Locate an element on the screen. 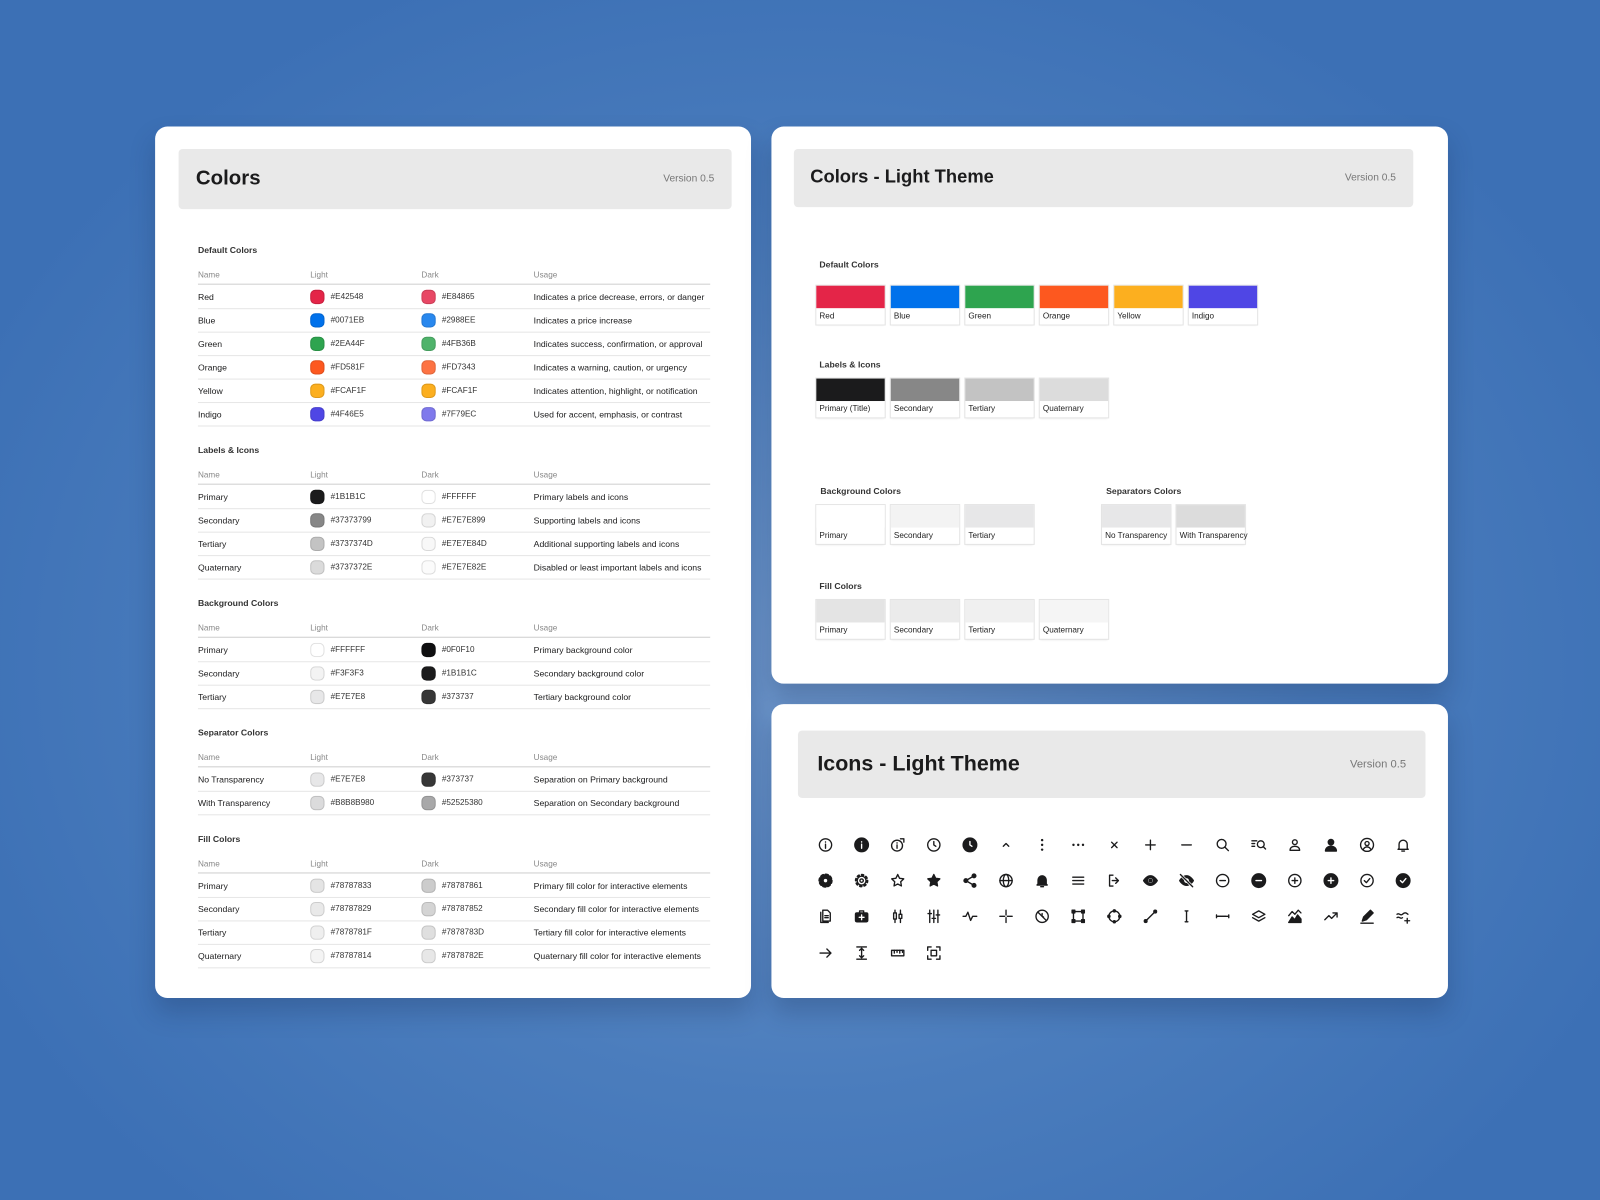  row-name: Primary is located at coordinates (212, 650).